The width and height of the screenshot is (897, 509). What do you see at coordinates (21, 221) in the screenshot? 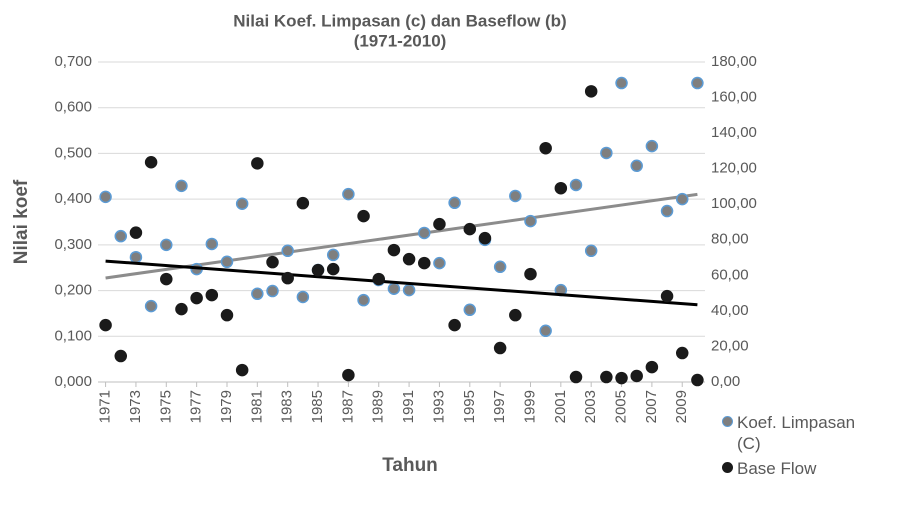
I see `y-axis-label: Nilai koef` at bounding box center [21, 221].